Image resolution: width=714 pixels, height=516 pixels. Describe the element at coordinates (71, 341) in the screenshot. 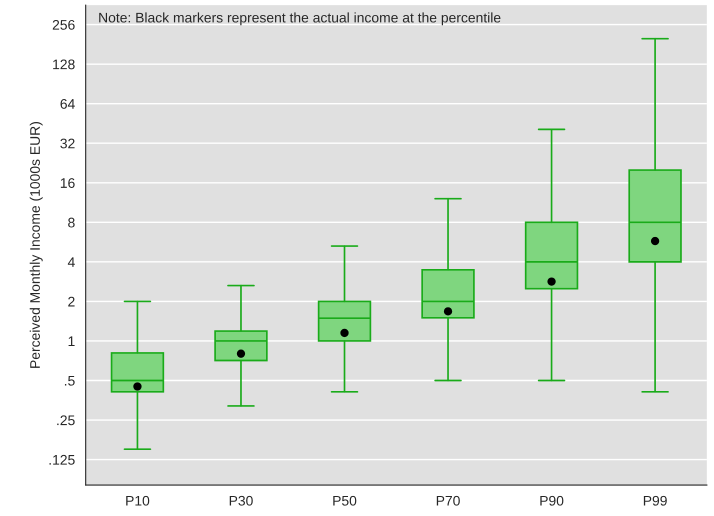

I see `y-tick-label: 1` at that location.